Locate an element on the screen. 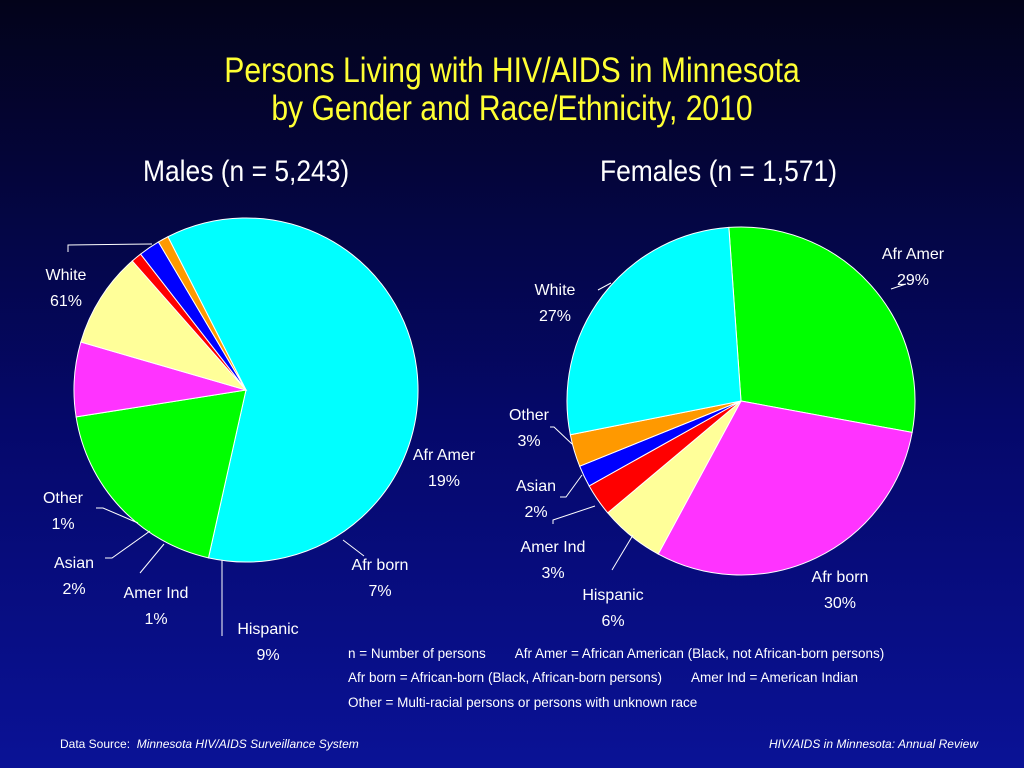  females-value-afr-amer: 29% is located at coordinates (913, 280).